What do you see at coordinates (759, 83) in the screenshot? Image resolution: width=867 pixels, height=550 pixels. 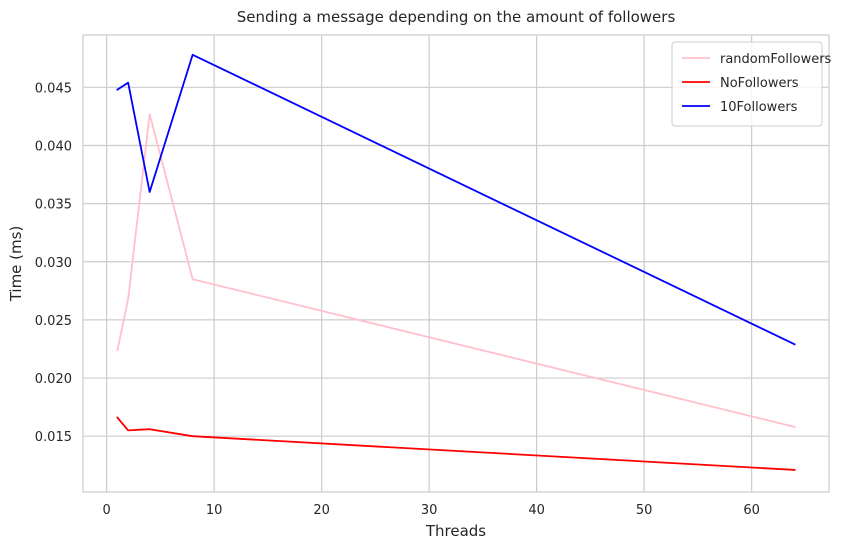 I see `legend-label-NoFollowers: NoFollowers` at bounding box center [759, 83].